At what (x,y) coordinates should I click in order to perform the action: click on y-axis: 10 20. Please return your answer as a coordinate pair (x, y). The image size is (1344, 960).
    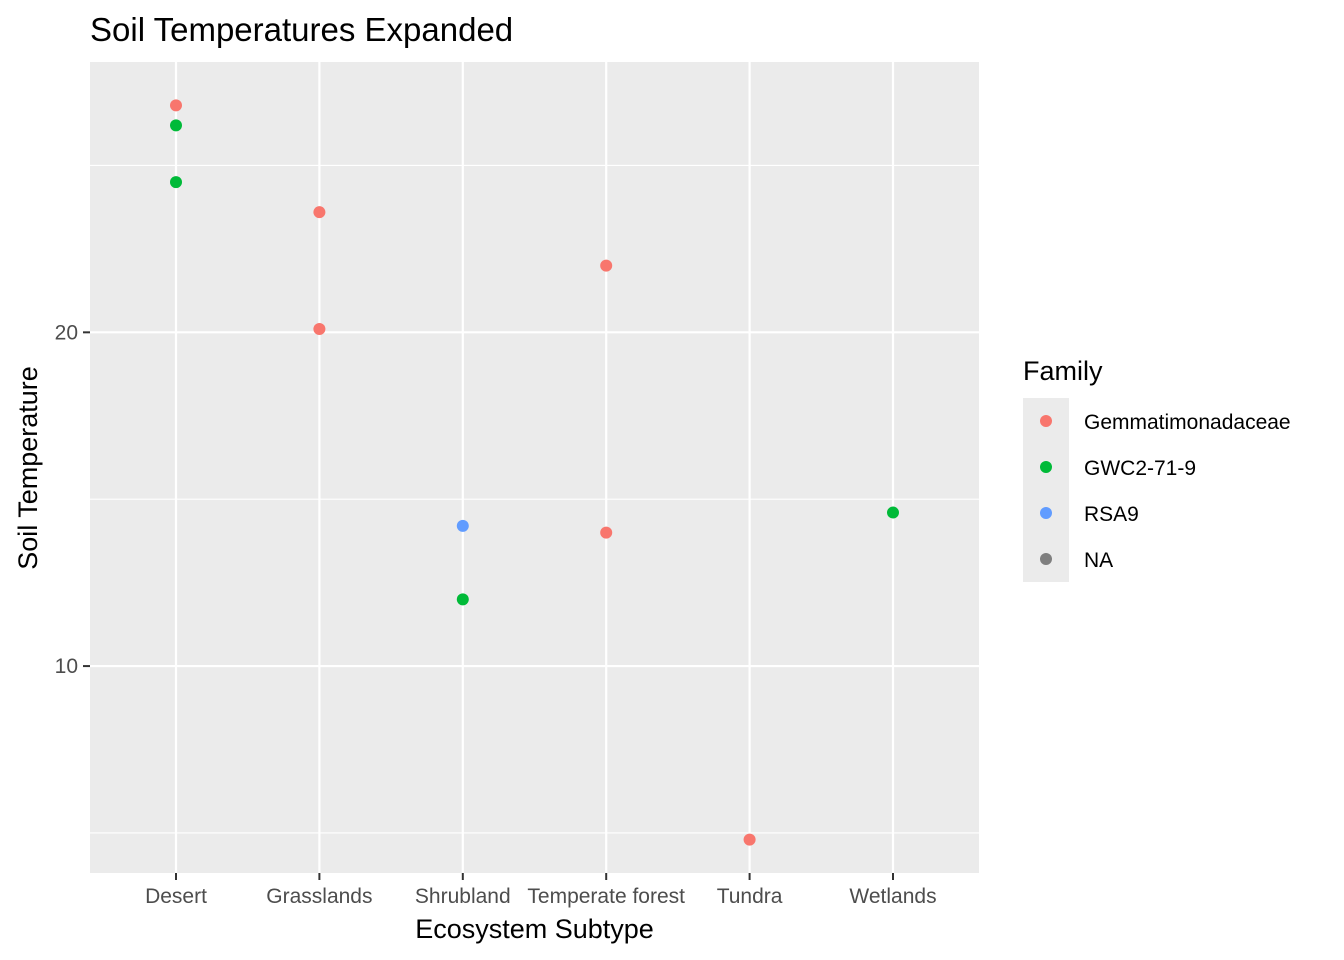
    Looking at the image, I should click on (72, 499).